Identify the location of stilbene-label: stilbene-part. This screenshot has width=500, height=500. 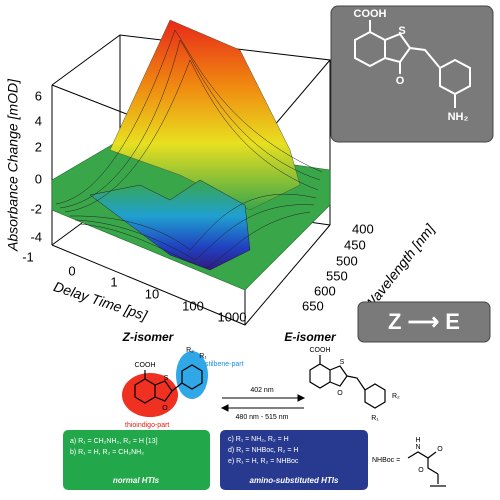
(224, 364).